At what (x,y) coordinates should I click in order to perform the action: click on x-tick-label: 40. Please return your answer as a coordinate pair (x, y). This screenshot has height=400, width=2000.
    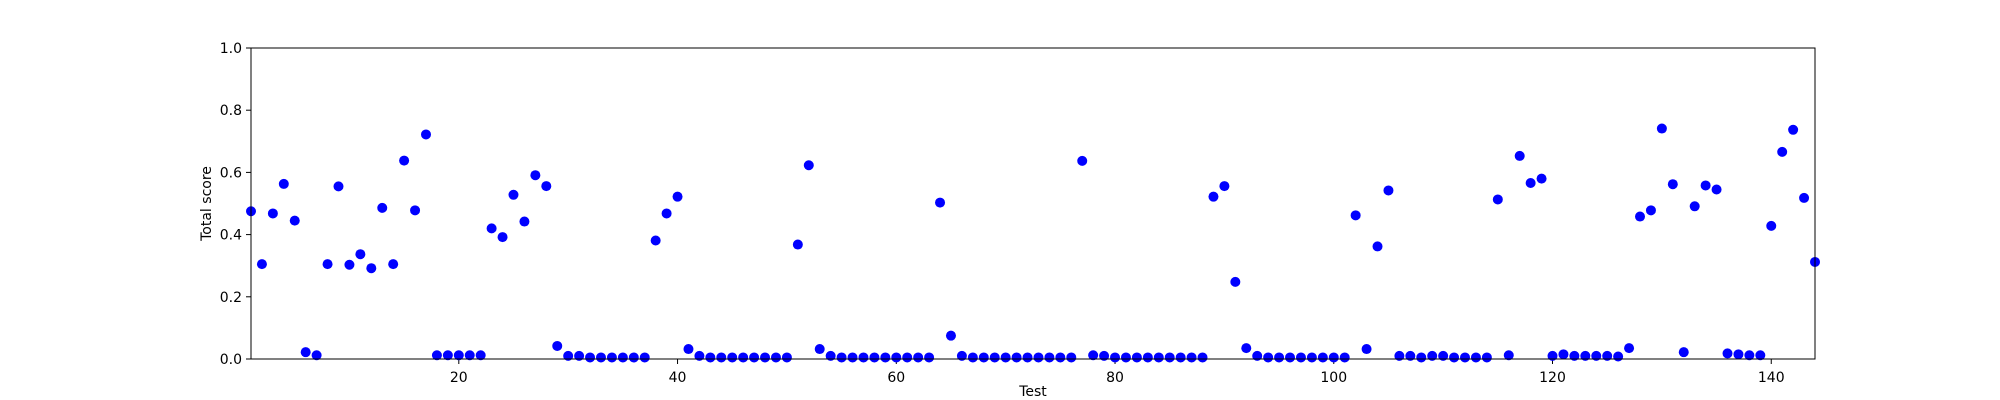
    Looking at the image, I should click on (678, 378).